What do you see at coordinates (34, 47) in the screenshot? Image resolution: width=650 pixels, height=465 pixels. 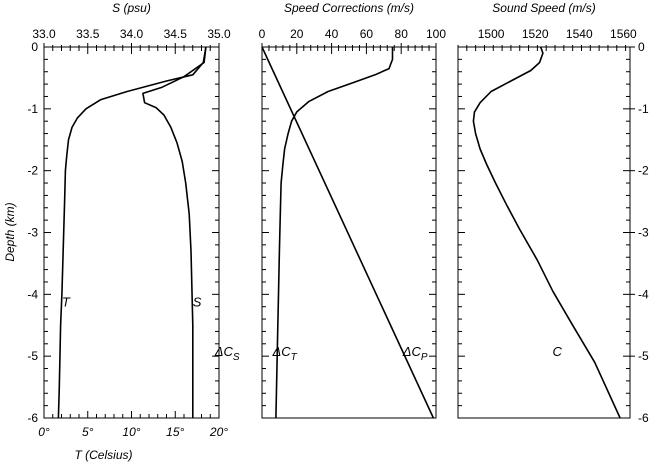 I see `depth-tick-label-left: 0` at bounding box center [34, 47].